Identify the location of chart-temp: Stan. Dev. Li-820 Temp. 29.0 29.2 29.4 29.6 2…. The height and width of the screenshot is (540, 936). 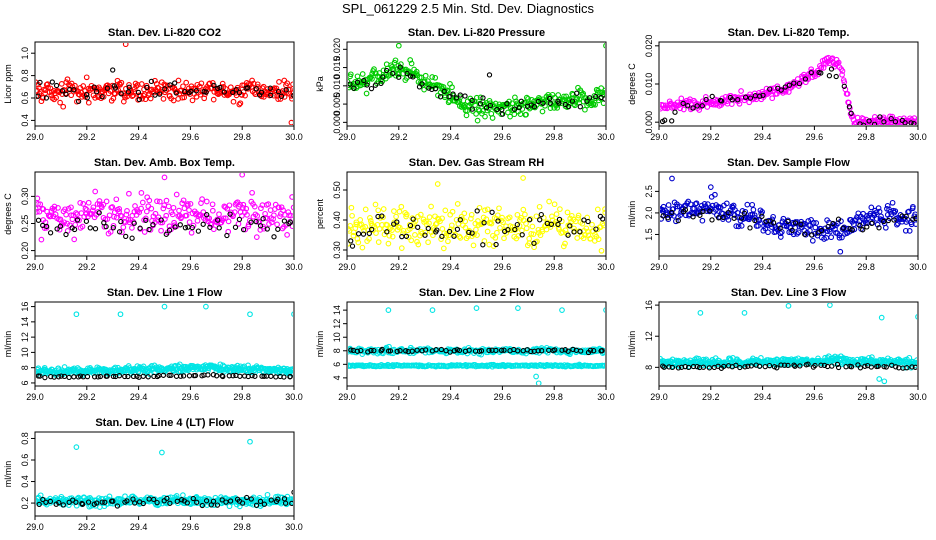
(777, 84).